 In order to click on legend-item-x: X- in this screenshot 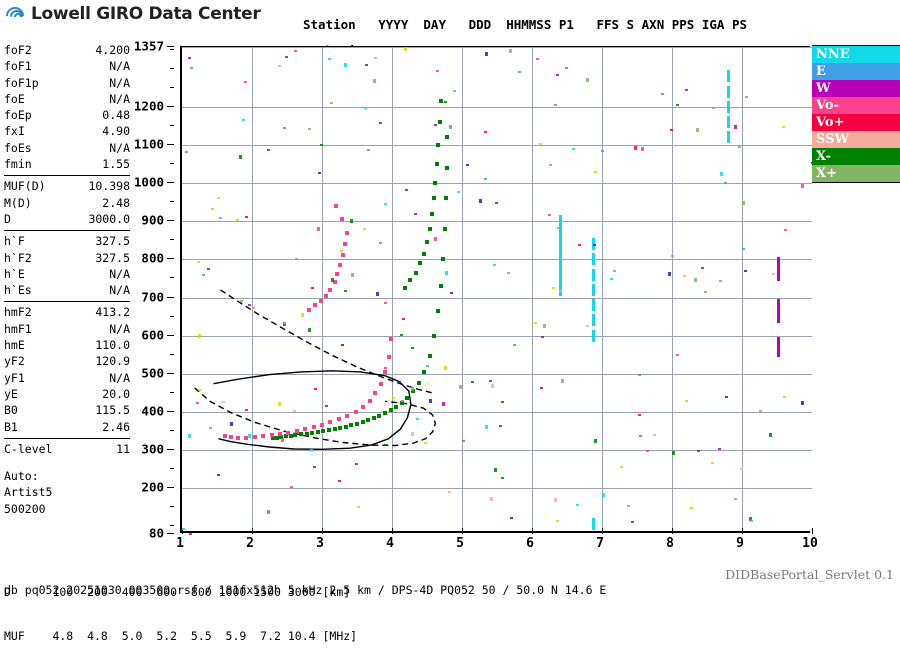, I will do `click(856, 156)`.